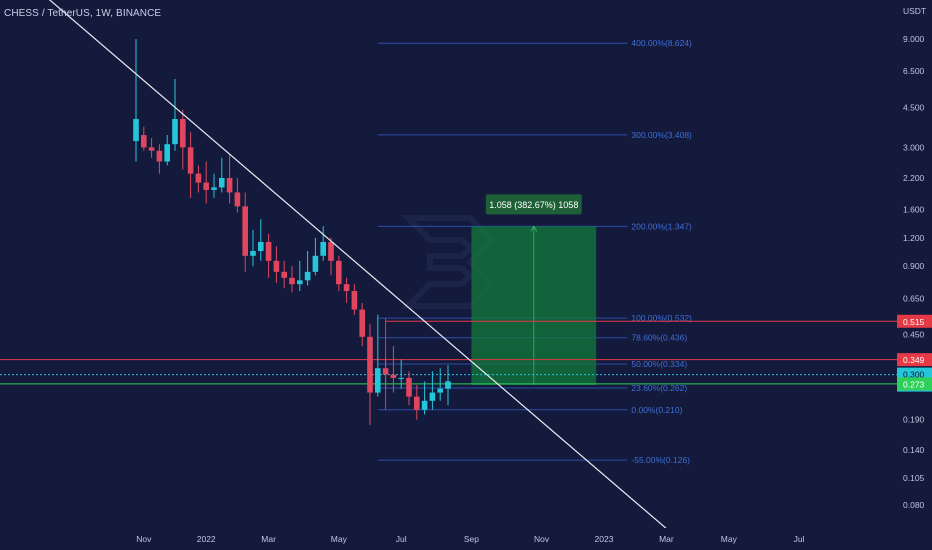 This screenshot has width=932, height=550. I want to click on y-tick-label: 0.900, so click(914, 266).